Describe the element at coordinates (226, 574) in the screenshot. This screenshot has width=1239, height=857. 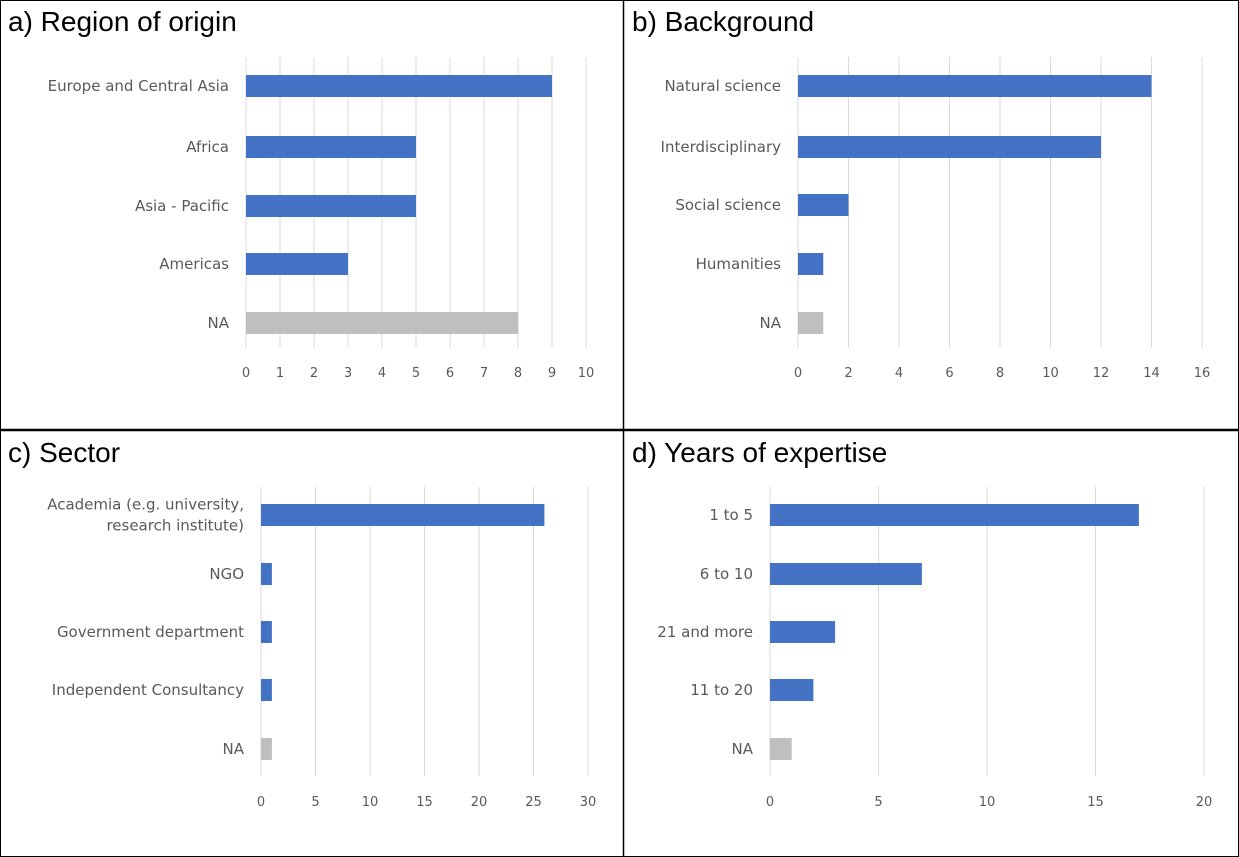
I see `category-label: NGO` at that location.